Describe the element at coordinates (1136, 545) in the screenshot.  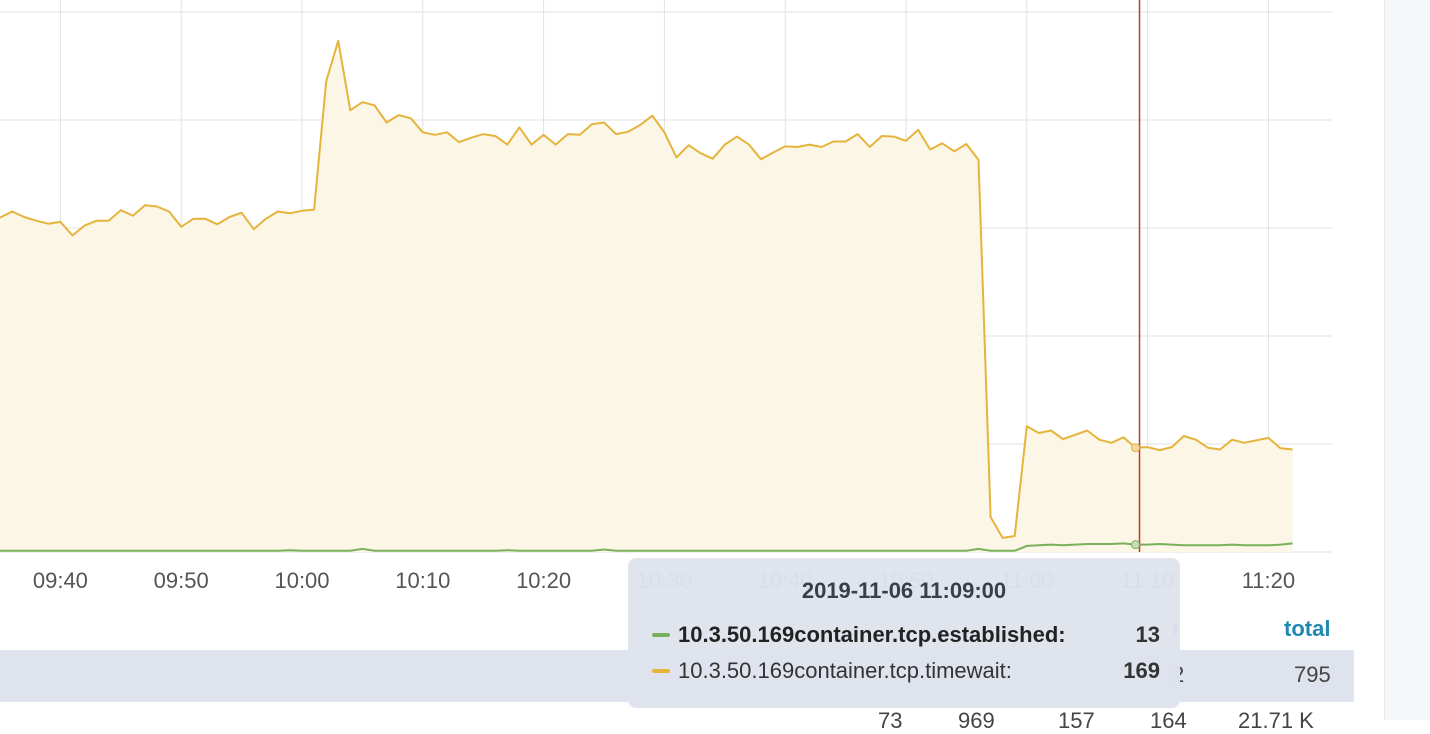
I see `established-hover-point` at that location.